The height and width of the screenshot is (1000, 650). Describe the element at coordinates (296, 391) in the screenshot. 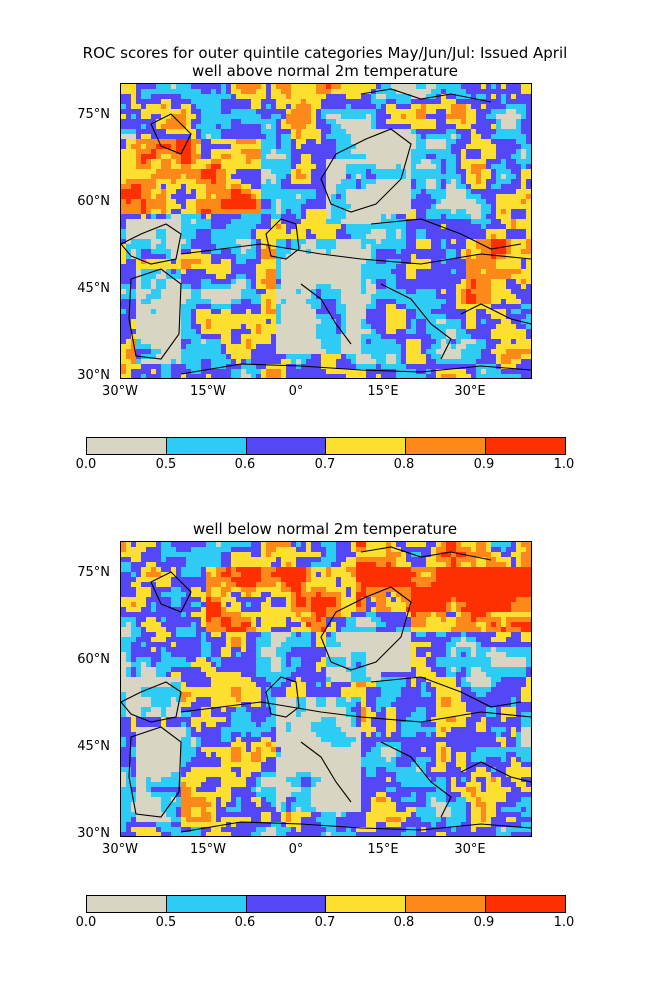

I see `map1-lon-label-0: 0°` at that location.